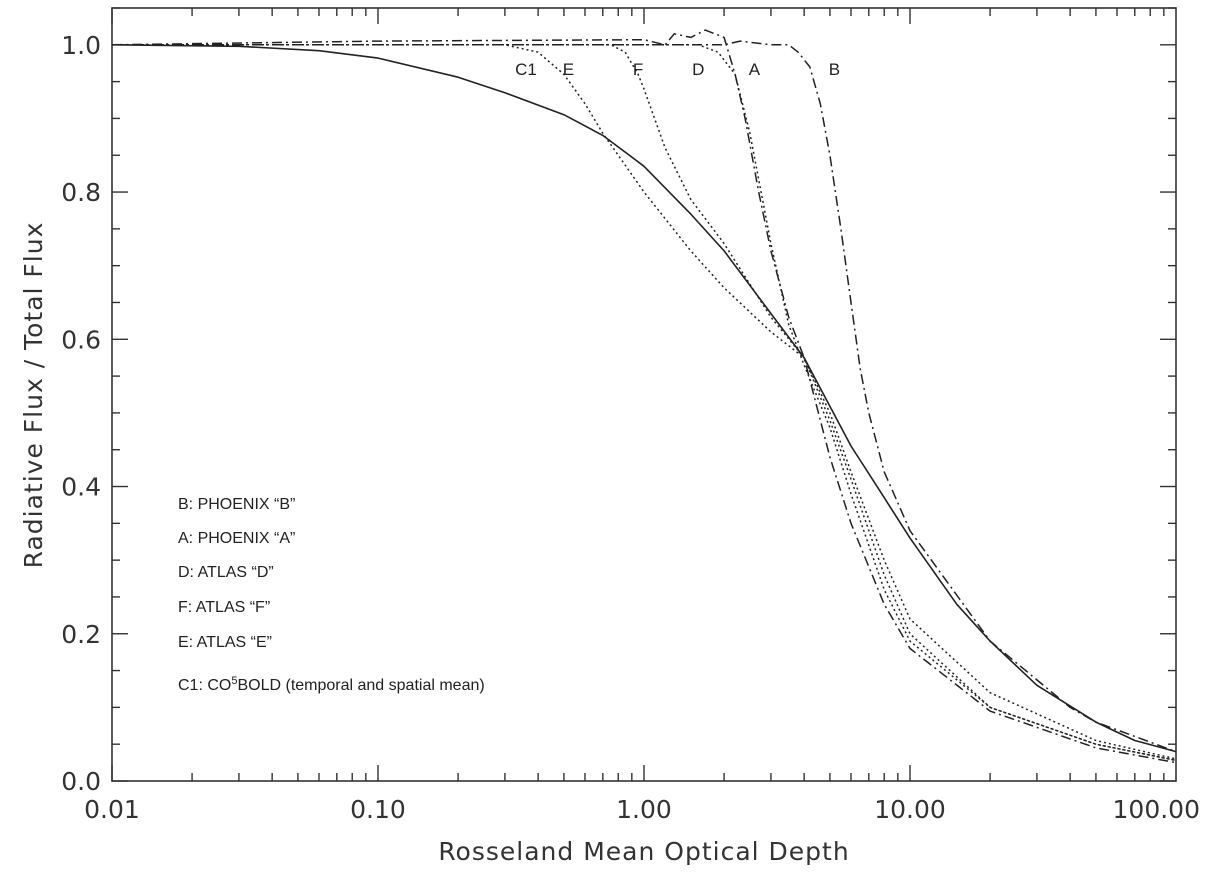 The width and height of the screenshot is (1218, 872). I want to click on y-tick-label: 1.0, so click(81, 45).